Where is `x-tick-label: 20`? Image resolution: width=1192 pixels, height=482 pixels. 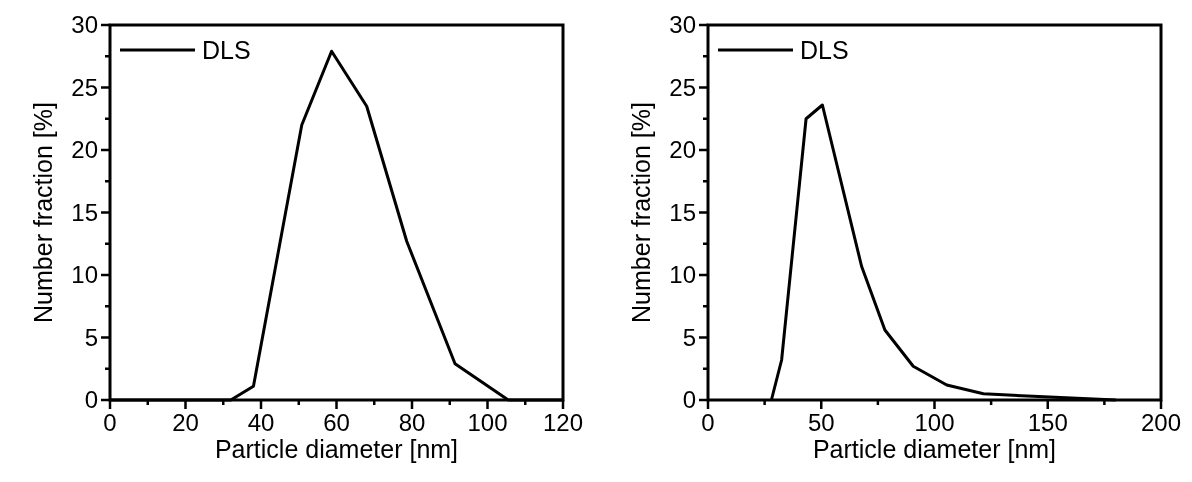 x-tick-label: 20 is located at coordinates (185, 422).